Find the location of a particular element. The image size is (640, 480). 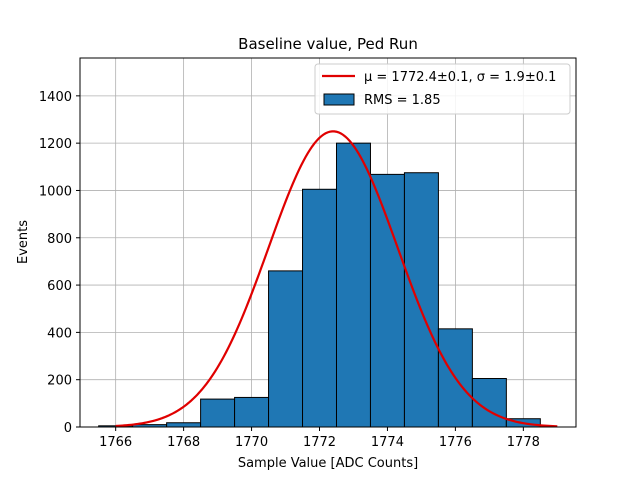

y-tick-label: 800 is located at coordinates (59, 239).